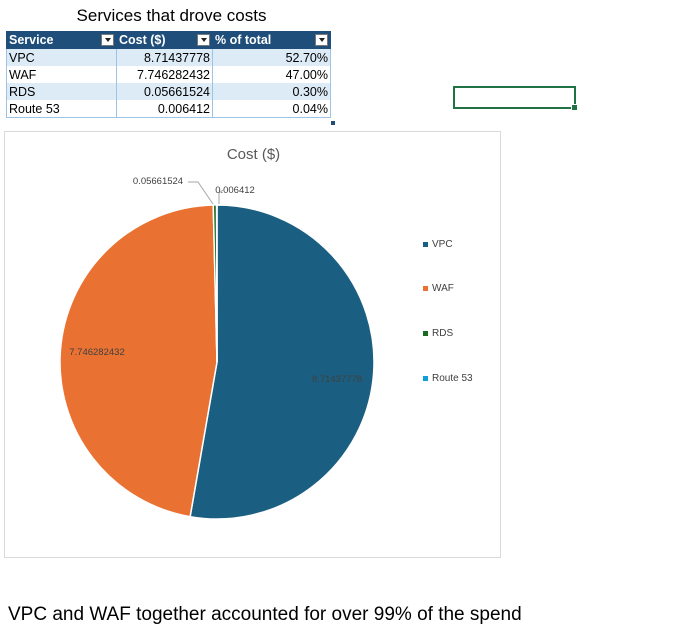 The width and height of the screenshot is (693, 643). Describe the element at coordinates (271, 109) in the screenshot. I see `cell-percent: 0.04%` at that location.